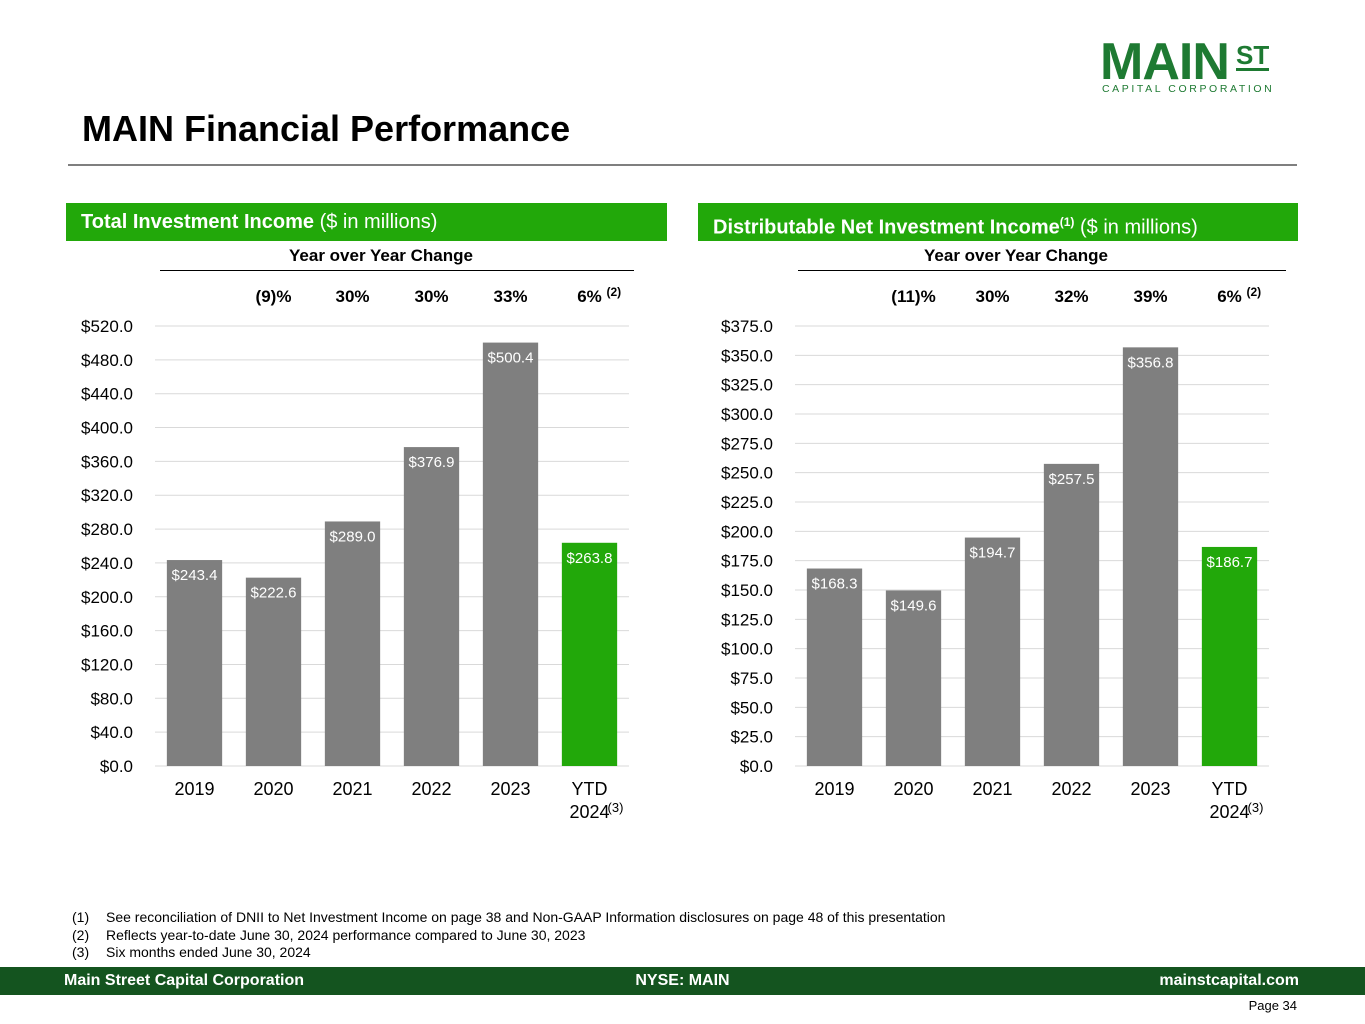  Describe the element at coordinates (747, 531) in the screenshot. I see `chart1-y-tick-label: $200.0` at that location.